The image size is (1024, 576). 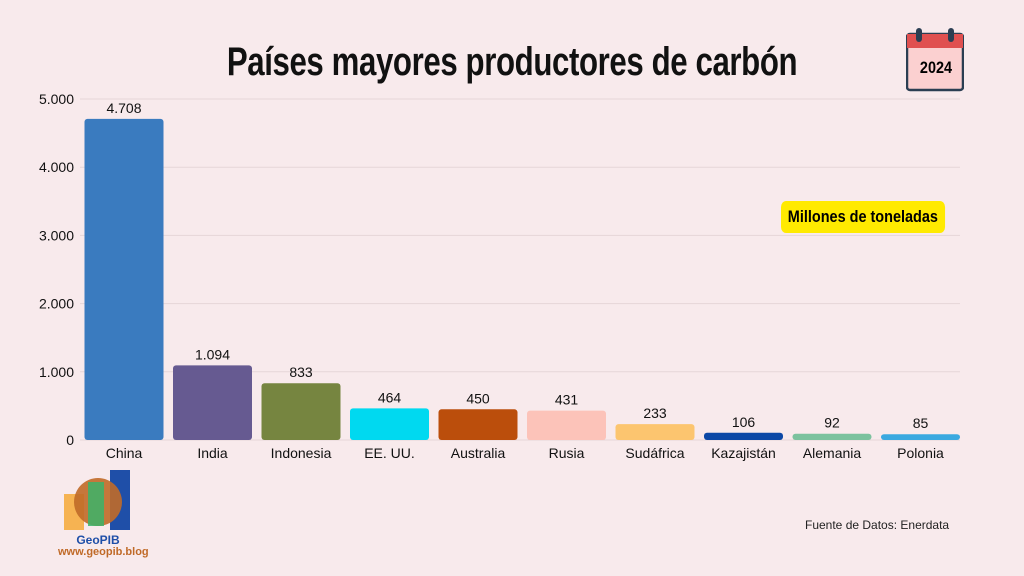 I want to click on geopib-logo: GeoPIB, so click(x=97, y=508).